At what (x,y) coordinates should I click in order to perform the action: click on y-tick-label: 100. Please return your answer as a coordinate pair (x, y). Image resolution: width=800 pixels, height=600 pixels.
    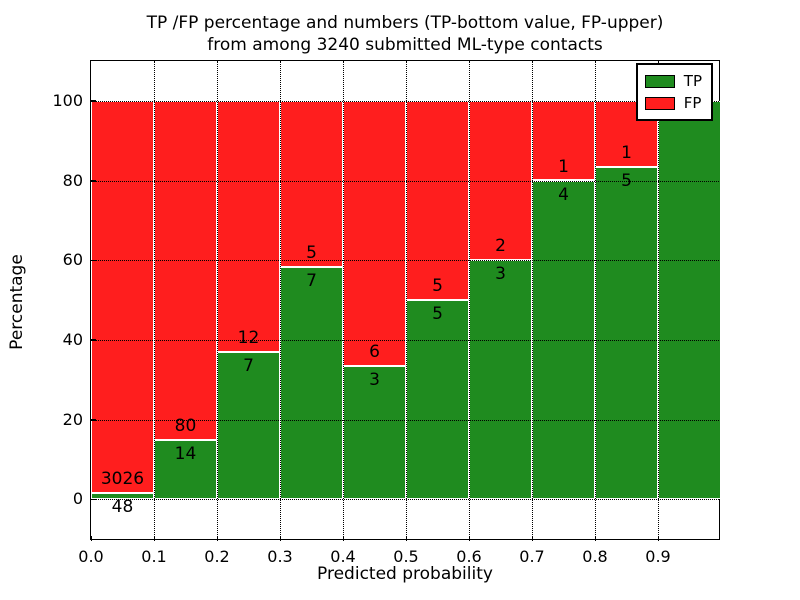
    Looking at the image, I should click on (67, 100).